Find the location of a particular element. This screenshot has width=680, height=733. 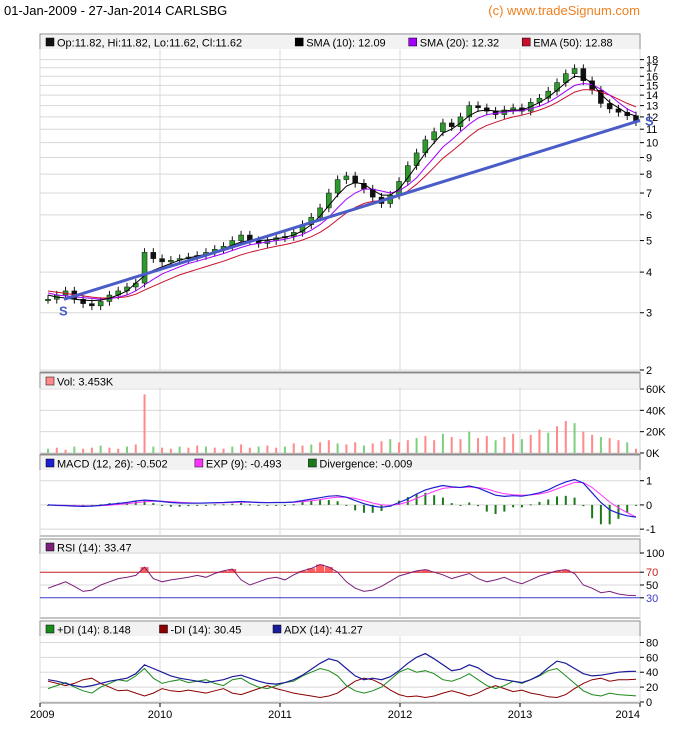

price-ytick-label-0: 2 is located at coordinates (649, 371).